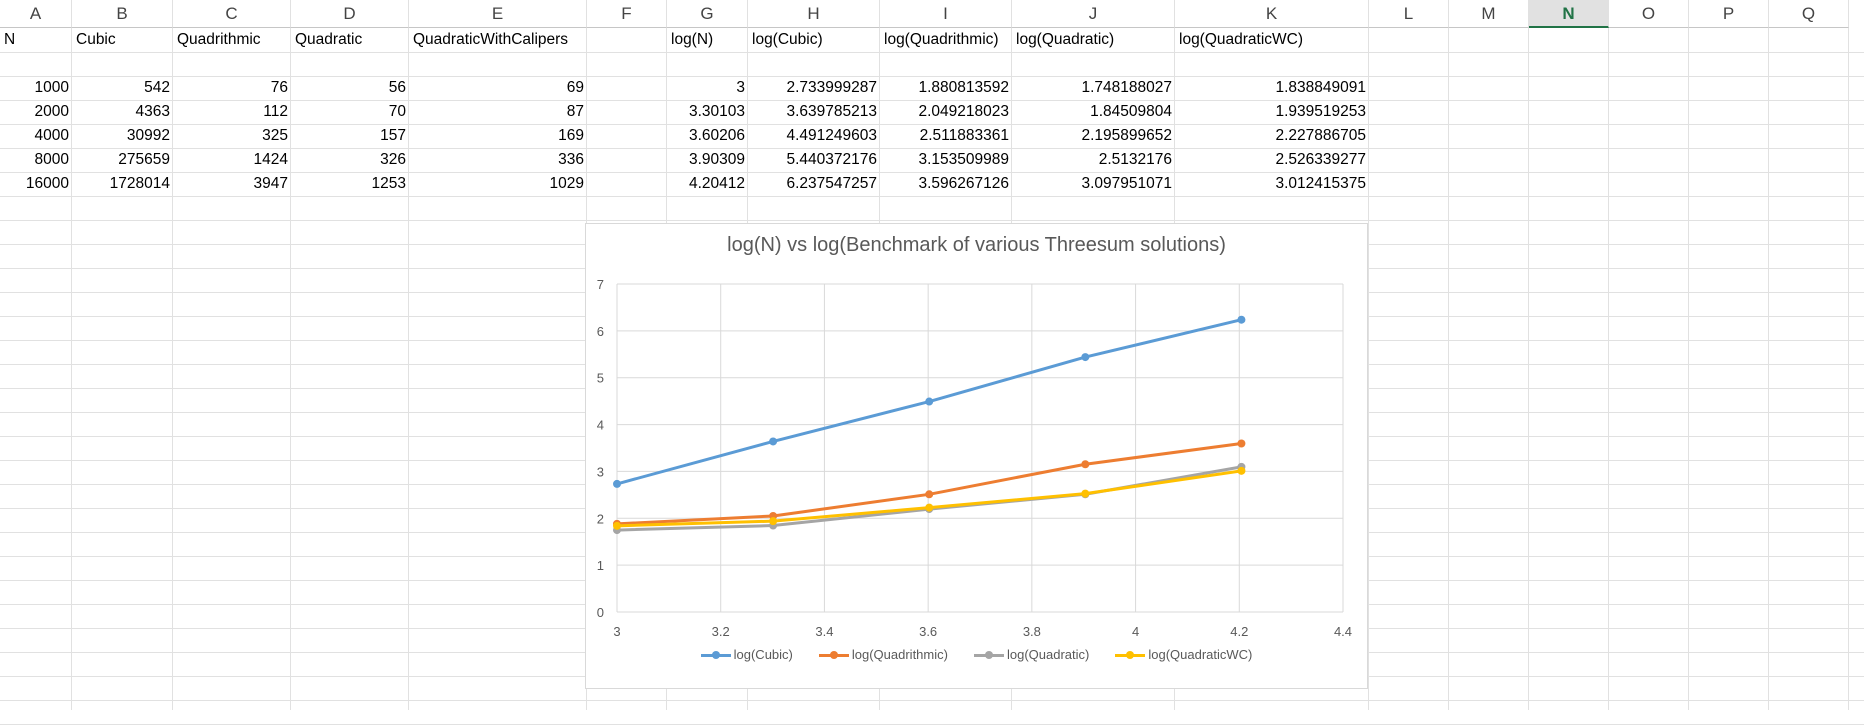 The height and width of the screenshot is (725, 1864). Describe the element at coordinates (1065, 39) in the screenshot. I see `header-cell-j: log(Quadratic)` at that location.